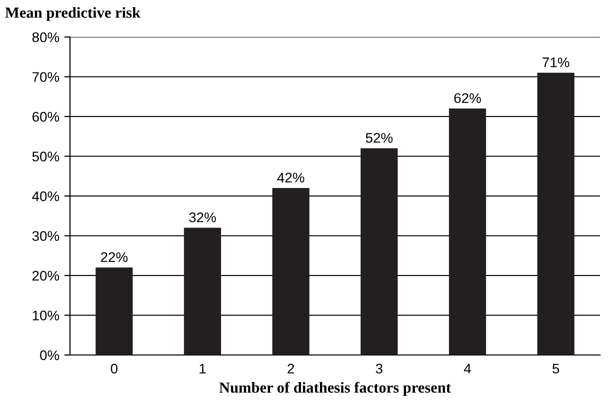 The image size is (610, 407). What do you see at coordinates (335, 389) in the screenshot?
I see `x-axis-title: Number of diathesis factors present` at bounding box center [335, 389].